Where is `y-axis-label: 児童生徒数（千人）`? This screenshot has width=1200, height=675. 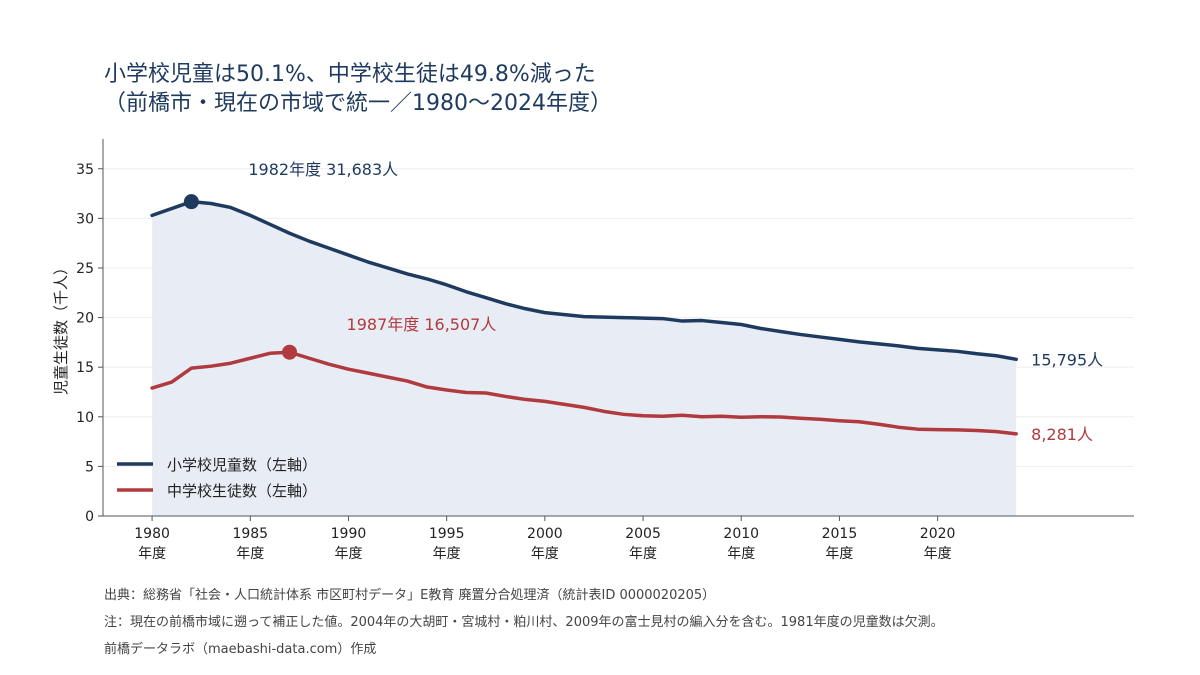 y-axis-label: 児童生徒数（千人） is located at coordinates (61, 327).